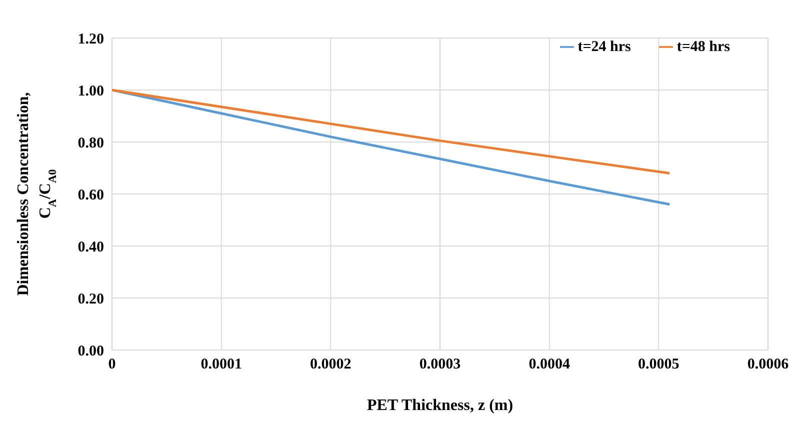  What do you see at coordinates (549, 364) in the screenshot?
I see `x-tick-label: 0.0004` at bounding box center [549, 364].